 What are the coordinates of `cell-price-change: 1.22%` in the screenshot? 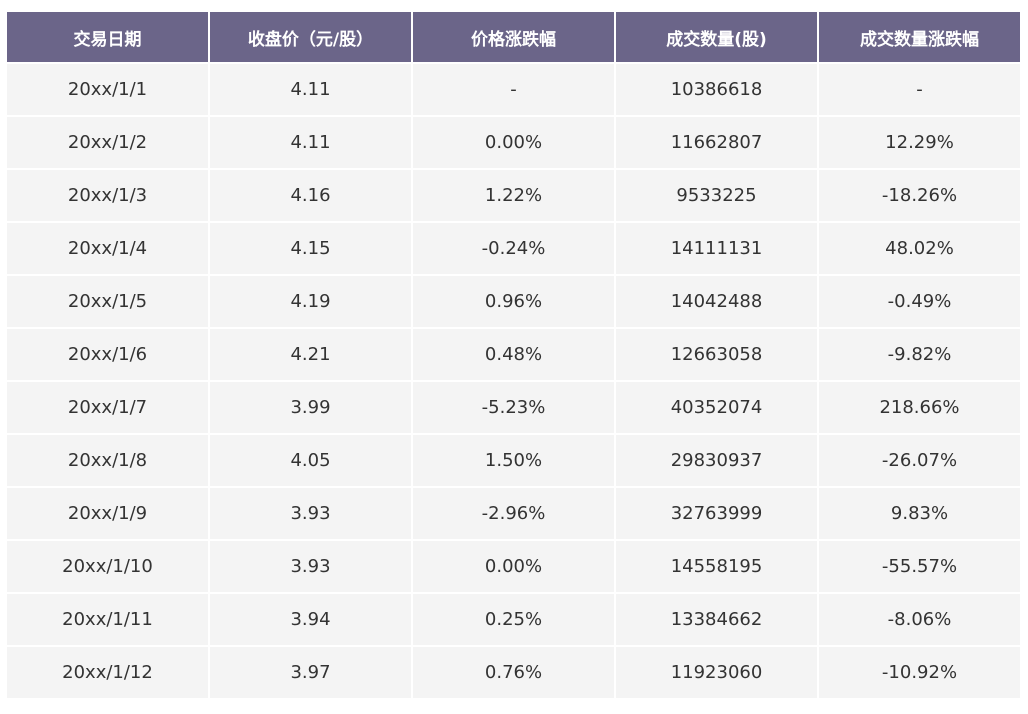 It's located at (513, 195).